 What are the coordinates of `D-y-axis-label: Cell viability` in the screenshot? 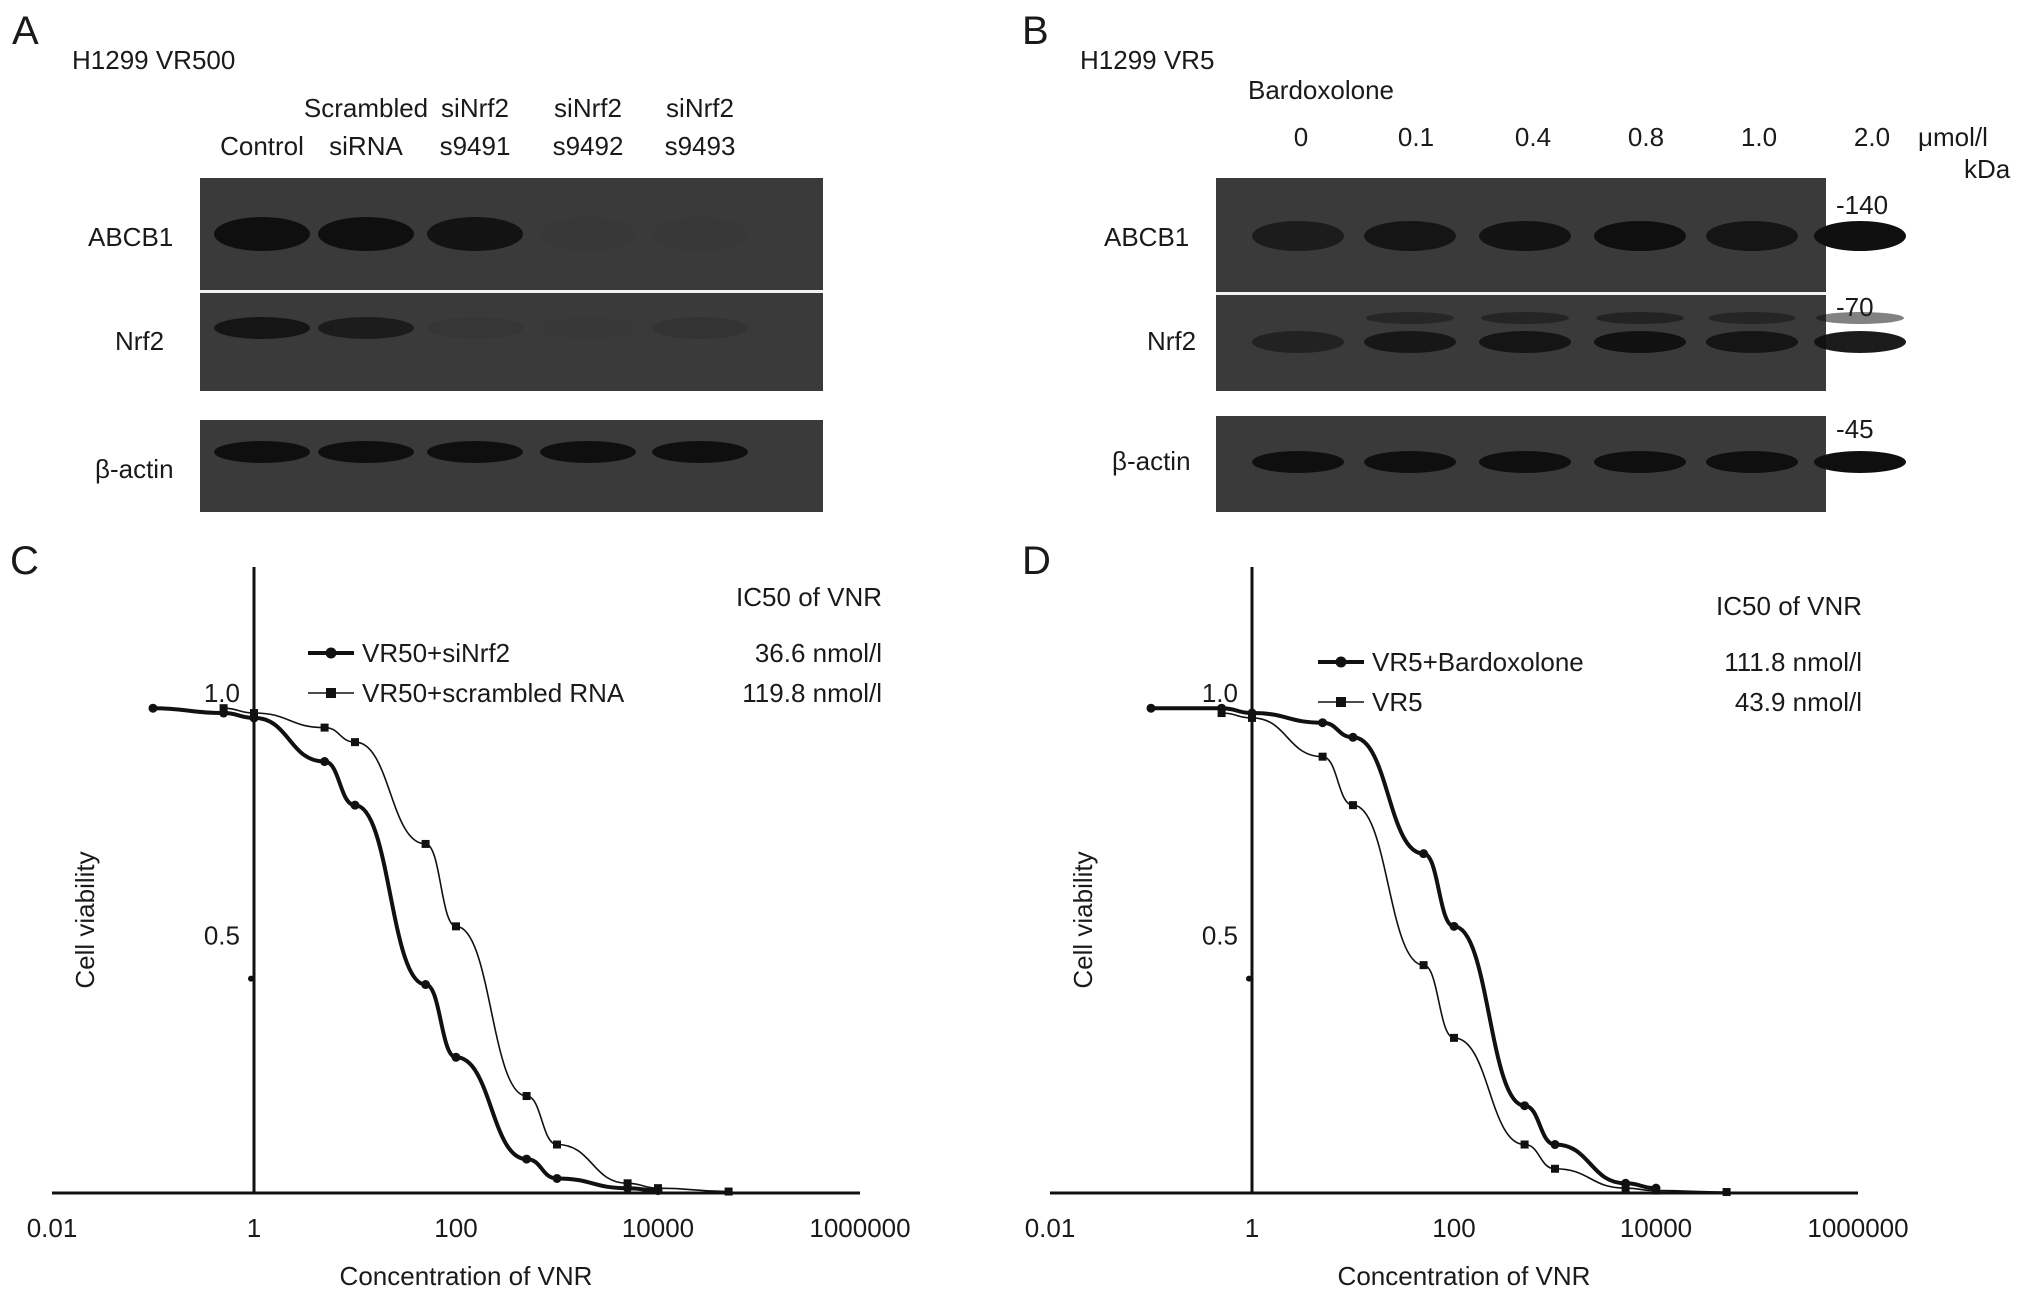 It's located at (1083, 919).